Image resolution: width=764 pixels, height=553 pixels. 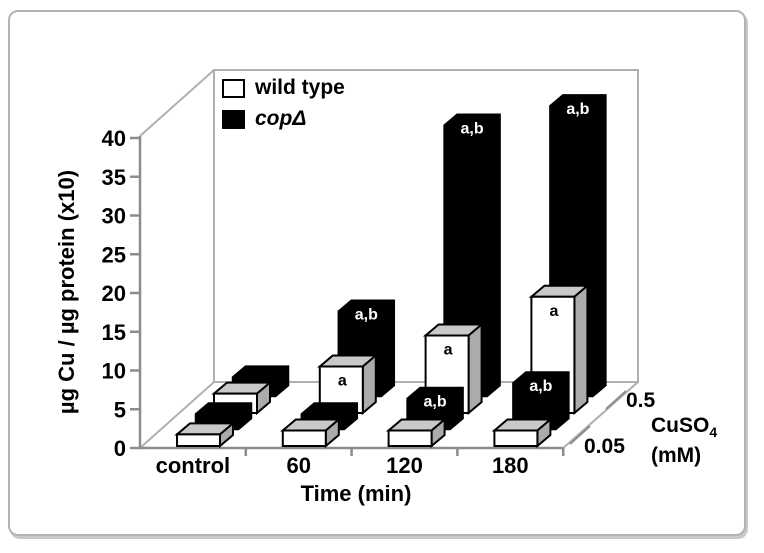 What do you see at coordinates (600, 415) in the screenshot?
I see `floor-right-depth-edge` at bounding box center [600, 415].